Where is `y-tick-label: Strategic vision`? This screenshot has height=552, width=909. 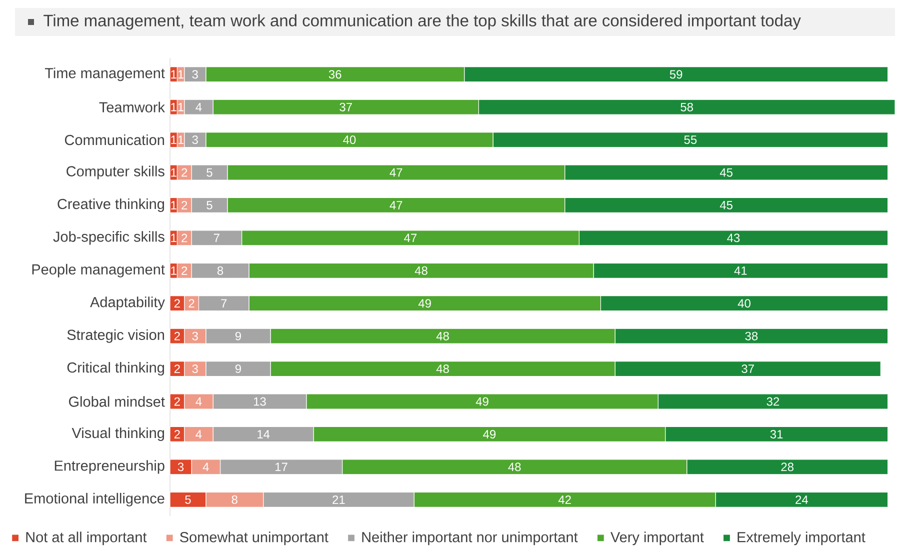 y-tick-label: Strategic vision is located at coordinates (115, 336).